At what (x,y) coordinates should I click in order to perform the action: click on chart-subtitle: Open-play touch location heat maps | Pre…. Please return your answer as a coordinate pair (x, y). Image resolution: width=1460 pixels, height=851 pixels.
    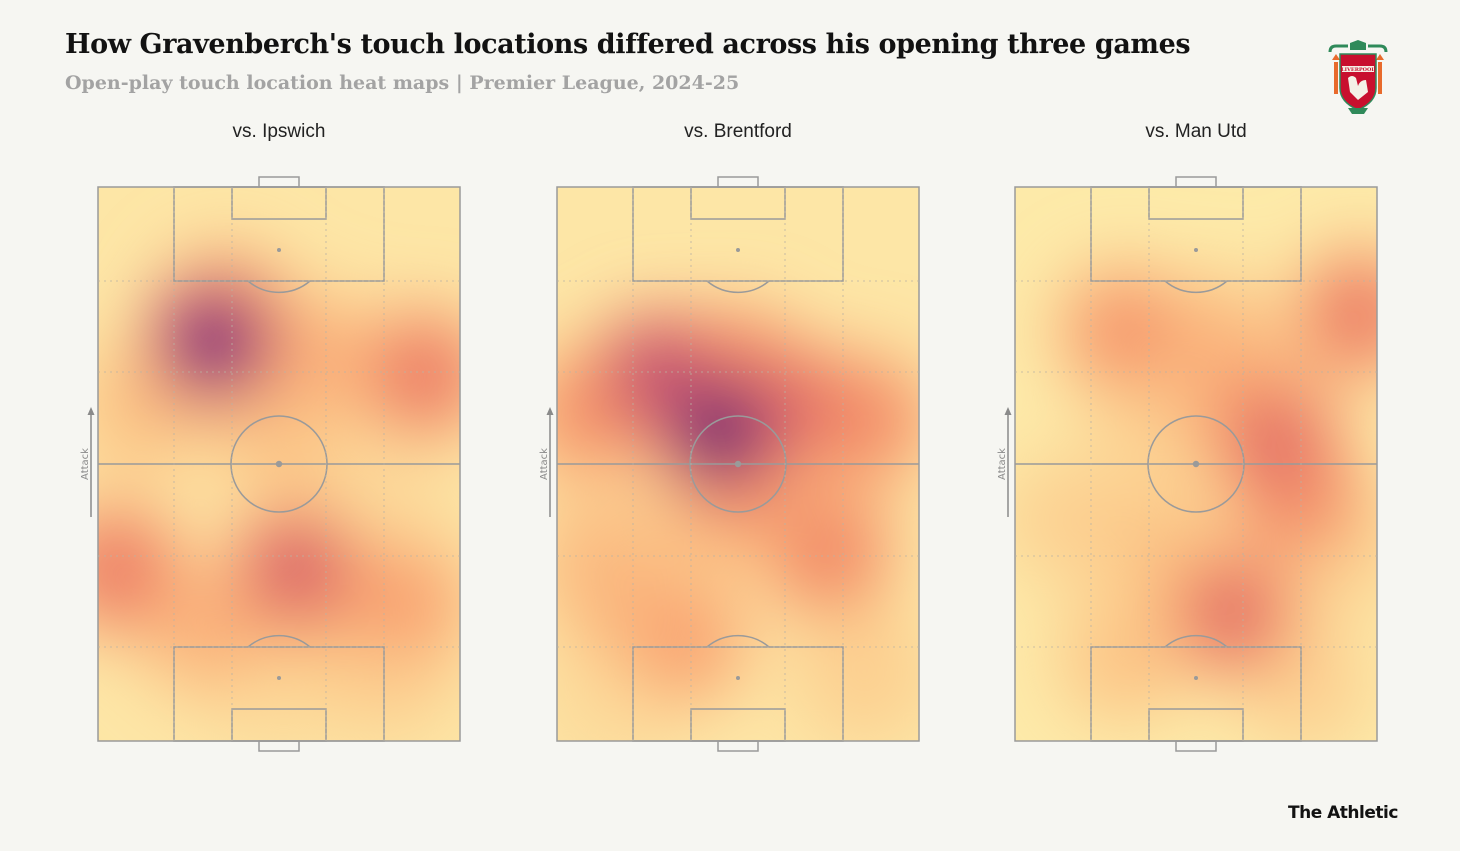
    Looking at the image, I should click on (402, 83).